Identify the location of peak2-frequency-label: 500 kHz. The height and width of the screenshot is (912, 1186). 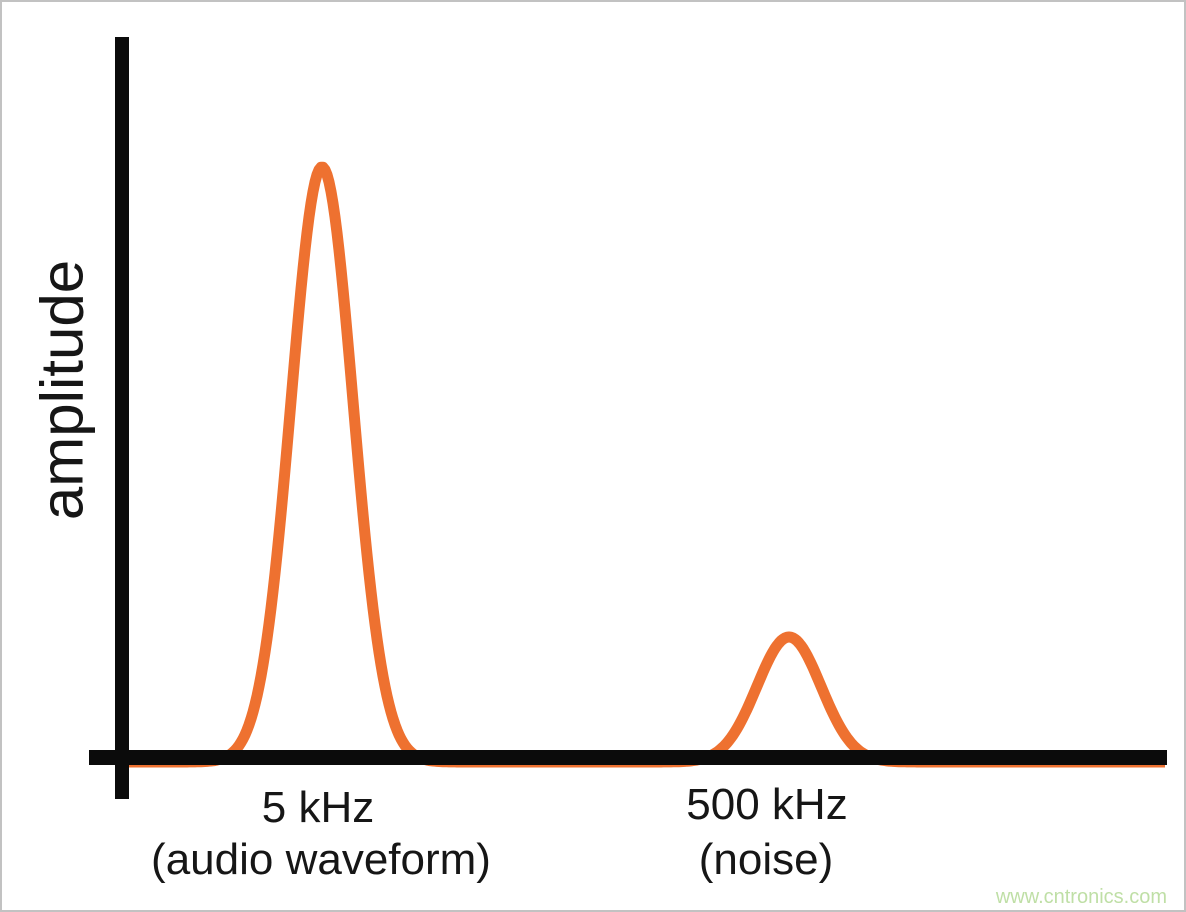
(767, 804).